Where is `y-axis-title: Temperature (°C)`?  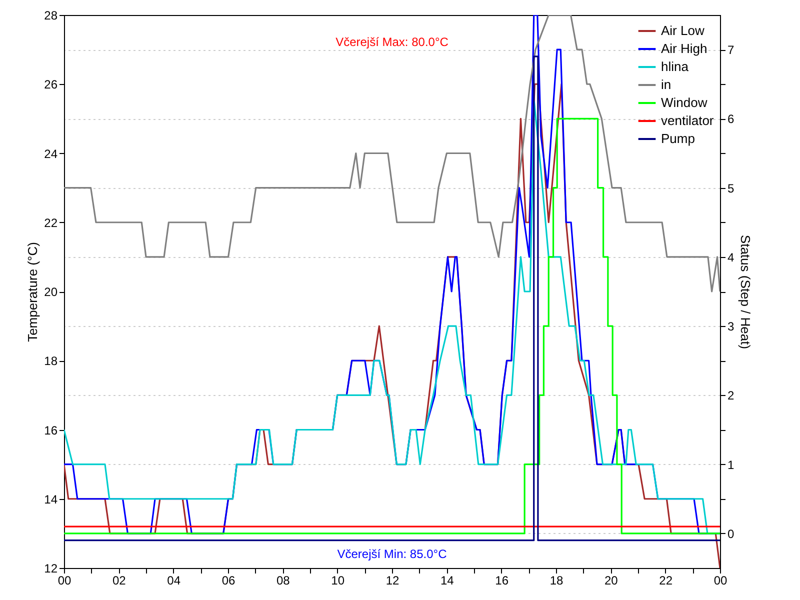 y-axis-title: Temperature (°C) is located at coordinates (32, 292).